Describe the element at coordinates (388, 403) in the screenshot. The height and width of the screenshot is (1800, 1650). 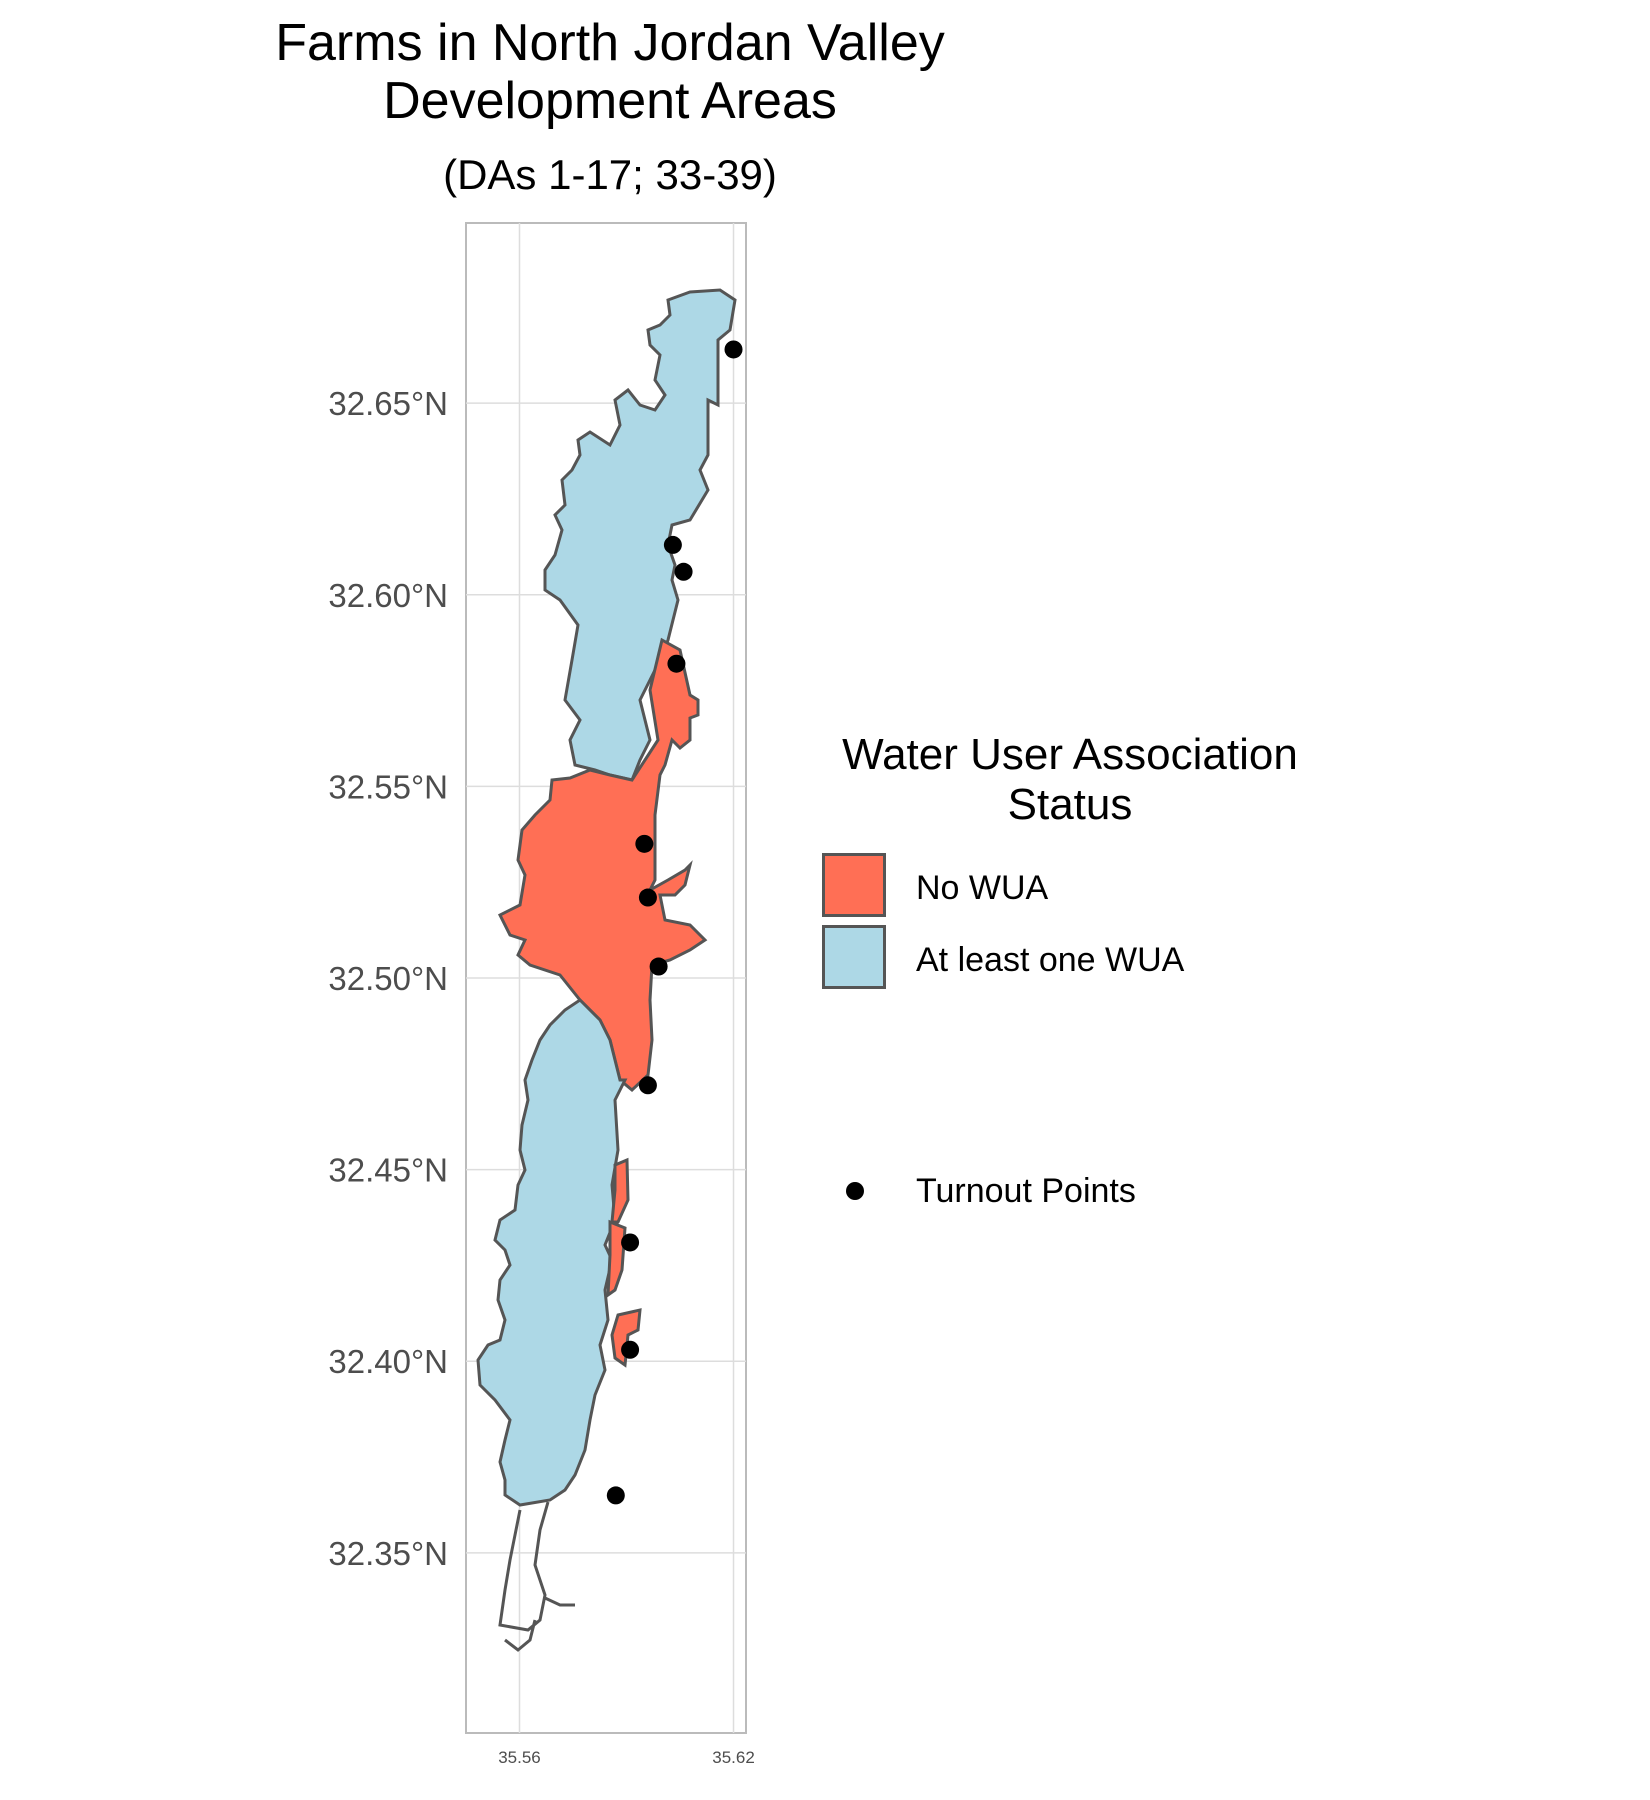
I see `y-tick-label: 32.65°N` at that location.